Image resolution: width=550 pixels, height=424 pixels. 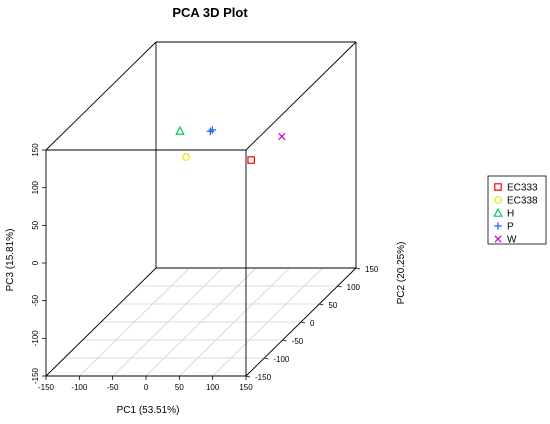 I want to click on legend-label-p: P, so click(x=510, y=227).